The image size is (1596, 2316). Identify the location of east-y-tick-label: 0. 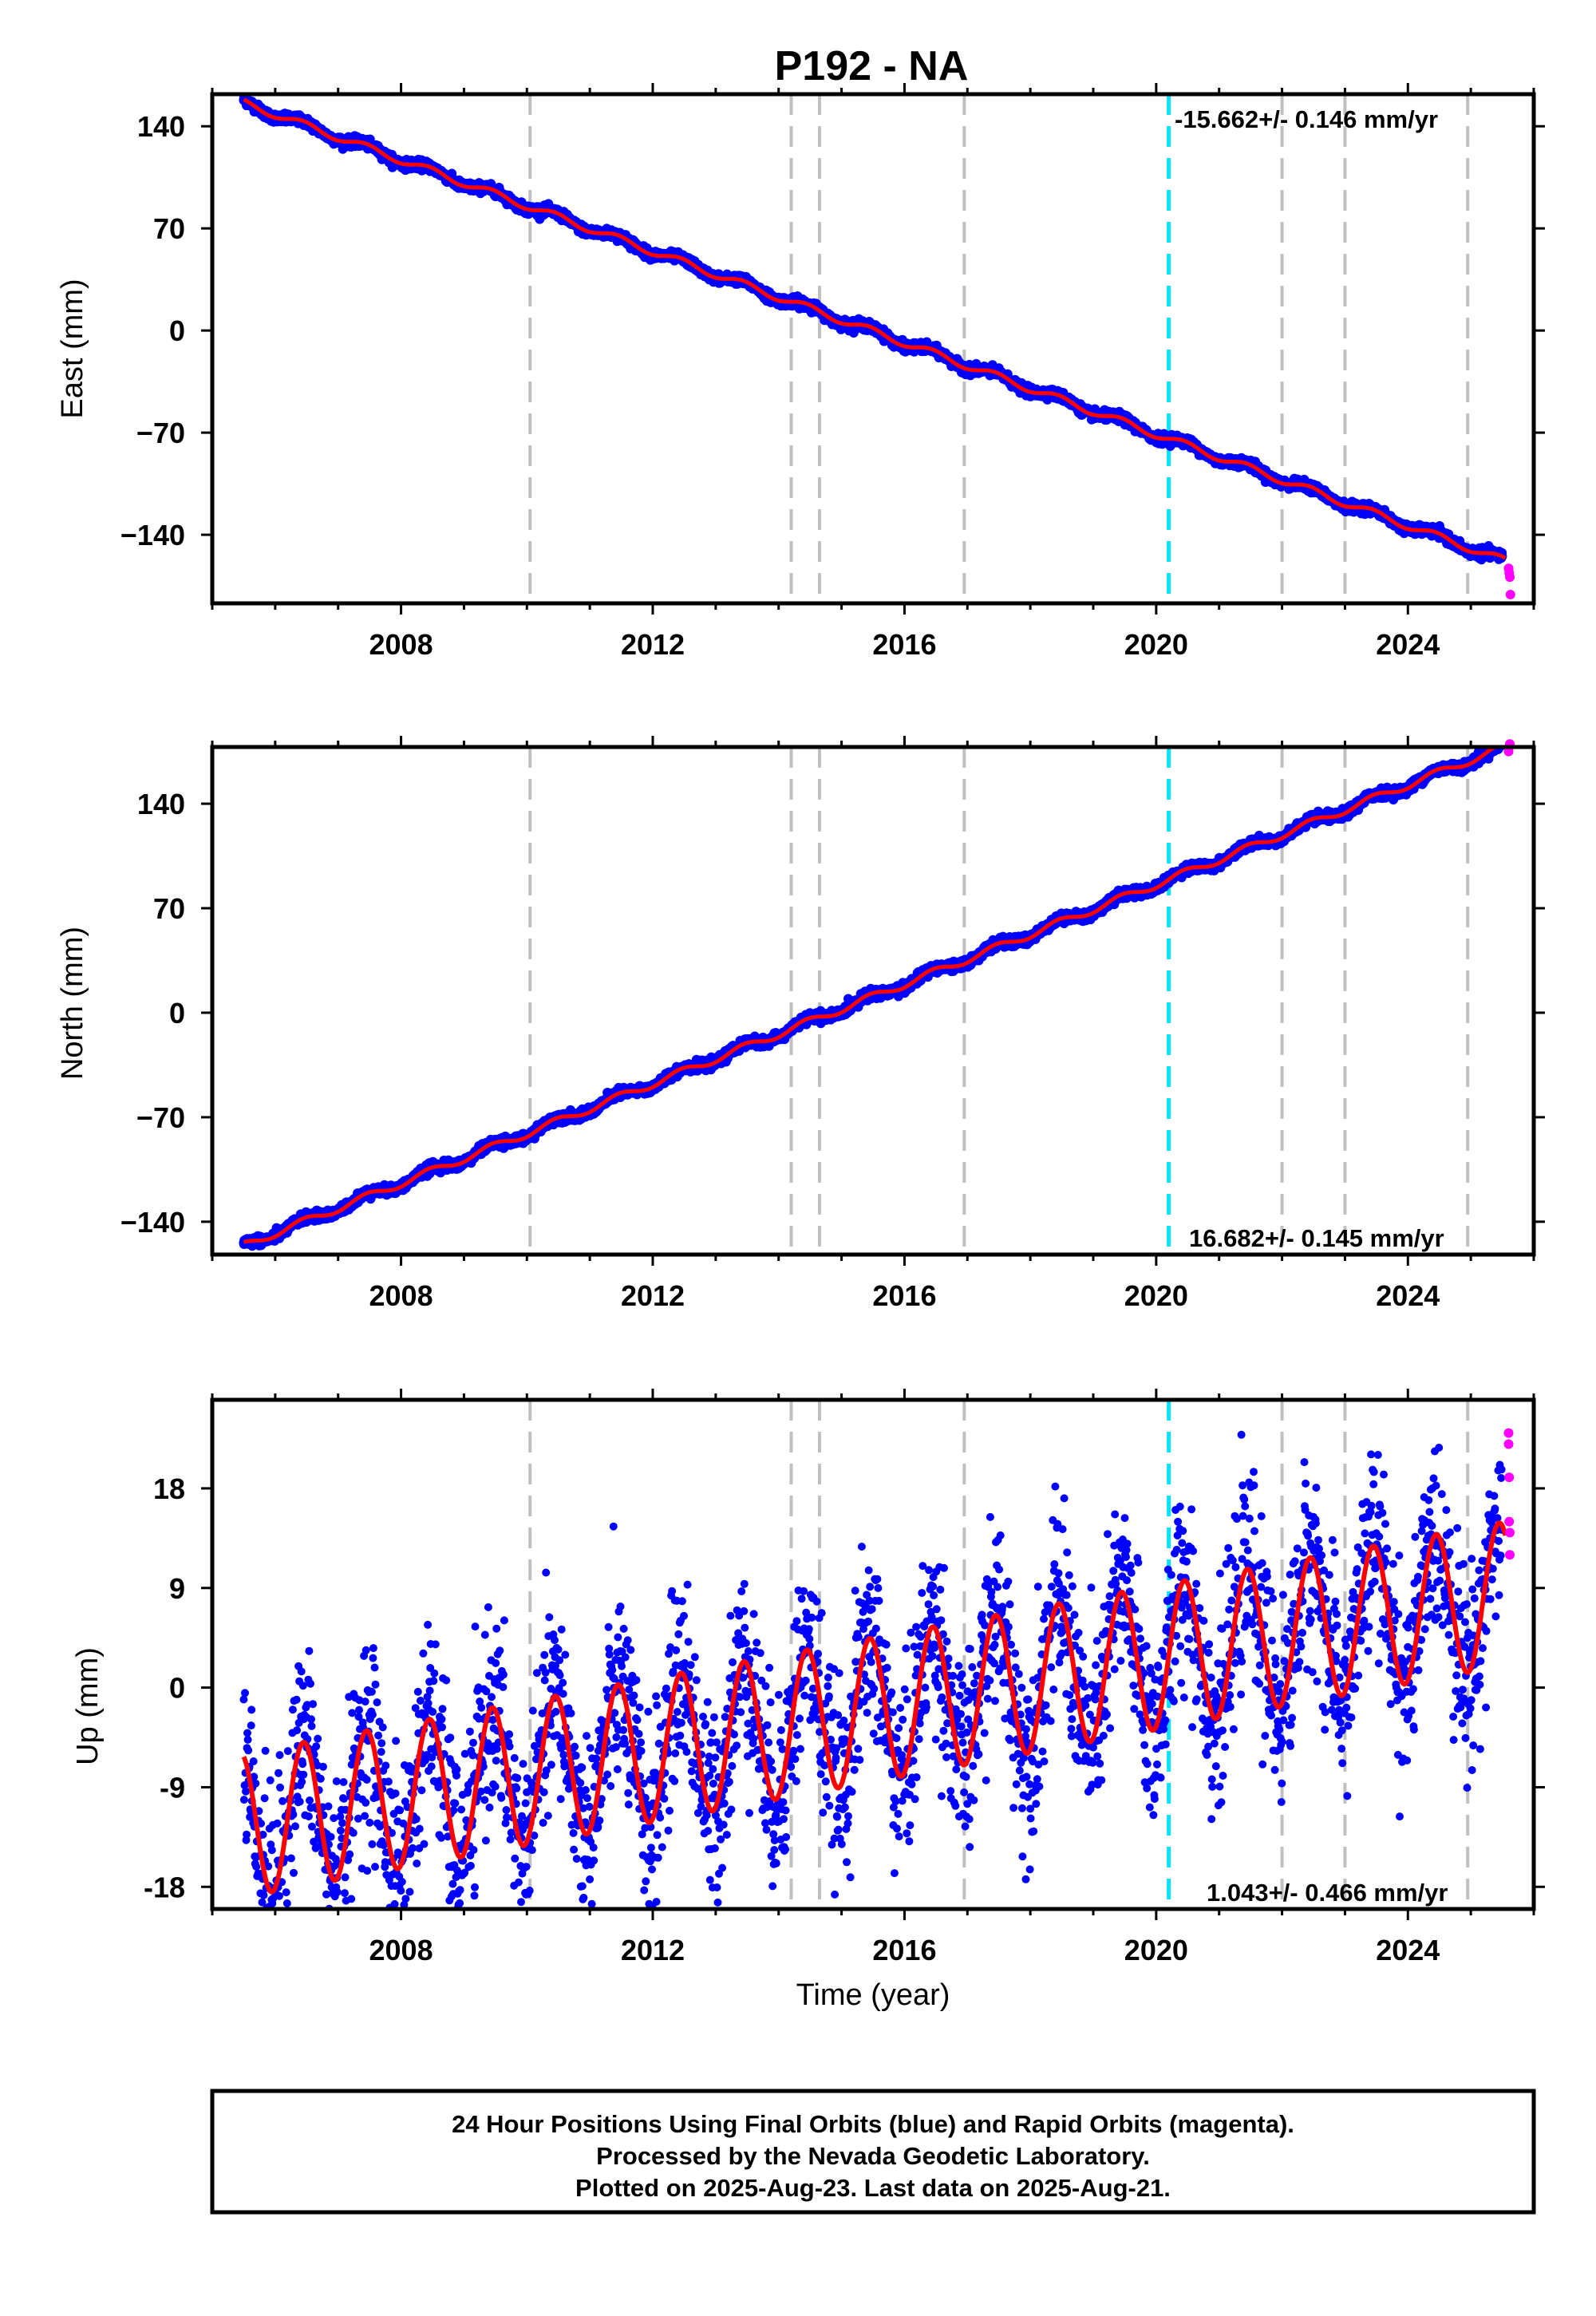
(177, 330).